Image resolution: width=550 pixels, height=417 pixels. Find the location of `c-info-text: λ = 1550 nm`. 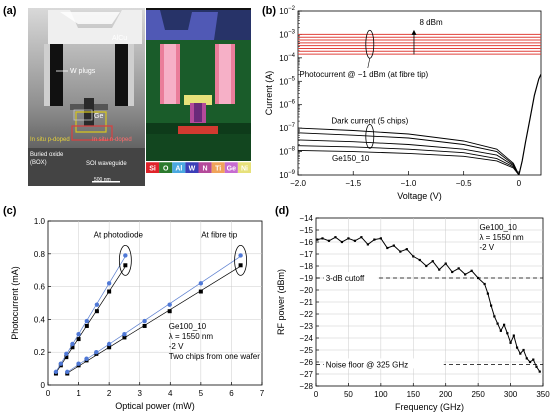

c-info-text: λ = 1550 nm is located at coordinates (191, 336).